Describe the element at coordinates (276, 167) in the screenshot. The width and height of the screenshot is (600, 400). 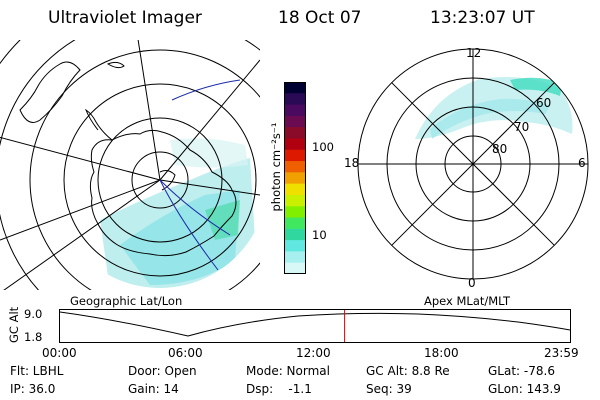
I see `colorbar-unit: photon cm⁻²s⁻¹` at that location.